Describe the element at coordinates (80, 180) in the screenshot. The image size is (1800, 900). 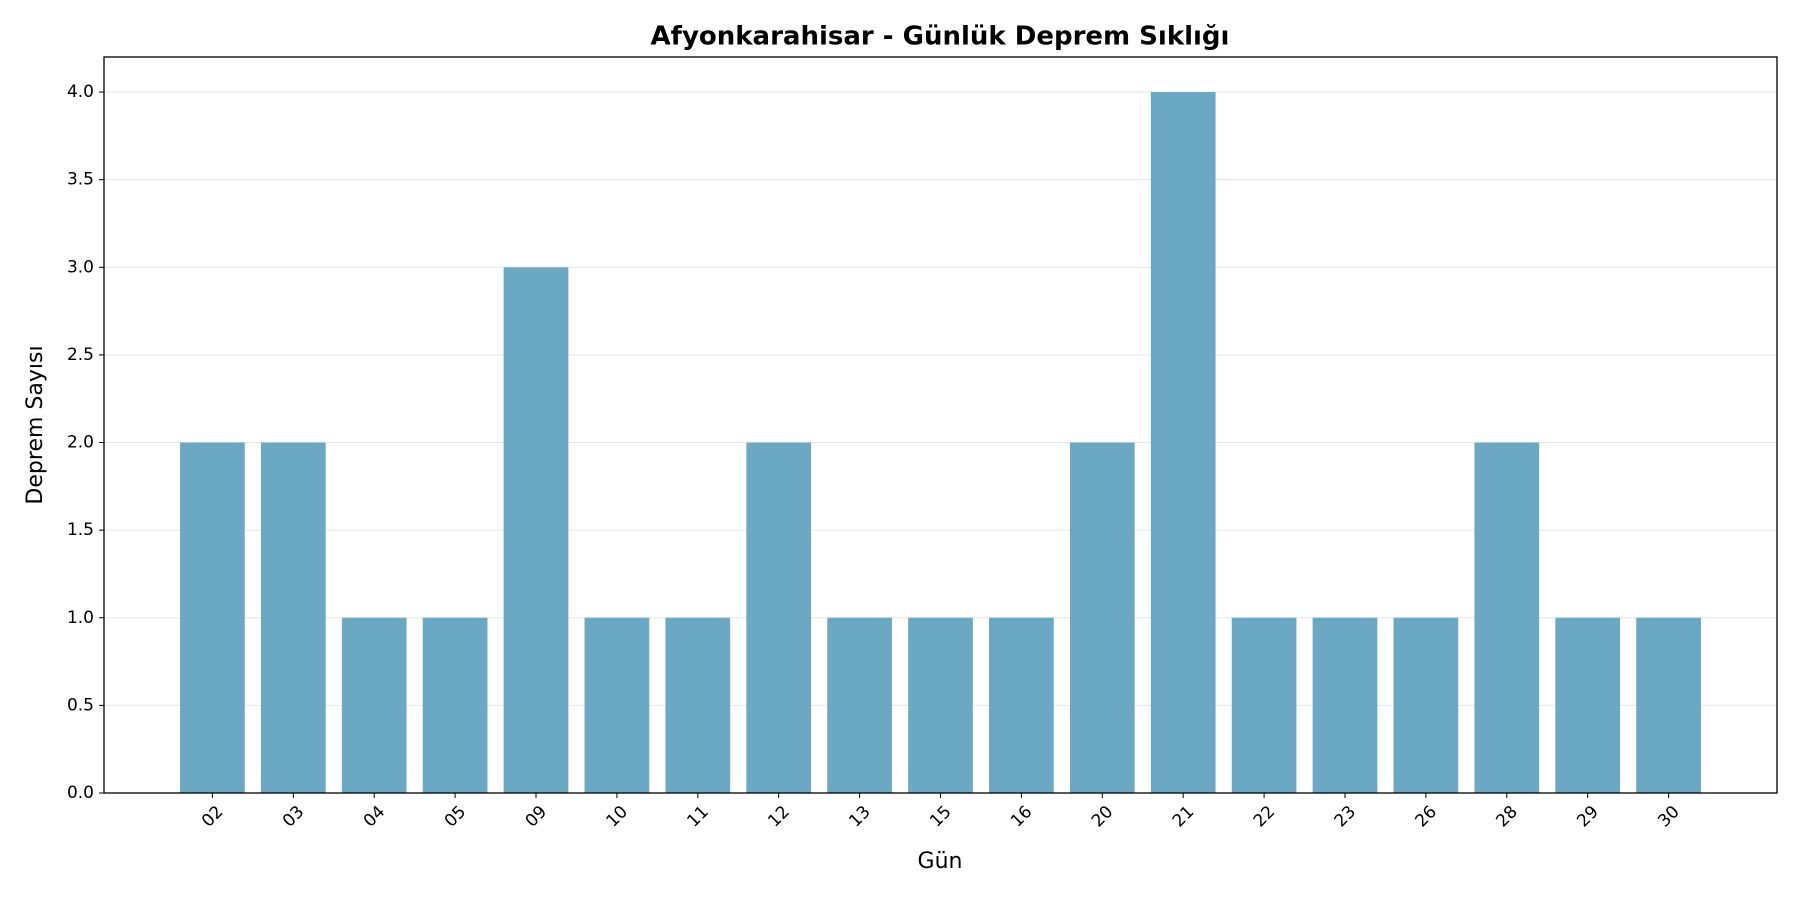
I see `y-tick-label: 3.5` at that location.